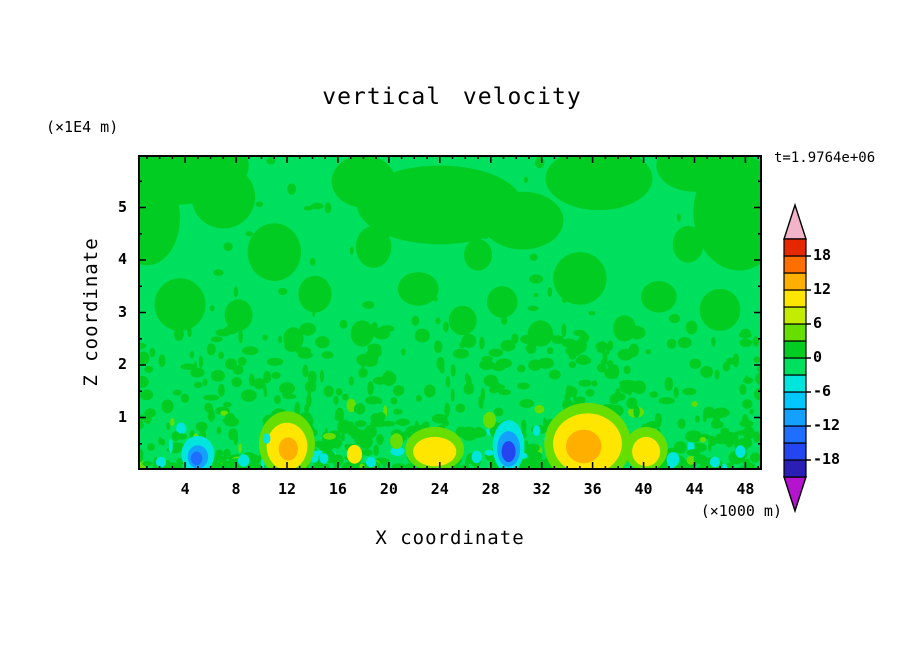 The width and height of the screenshot is (904, 654). What do you see at coordinates (82, 127) in the screenshot?
I see `z-axis-unit: (×1E4 m)` at bounding box center [82, 127].